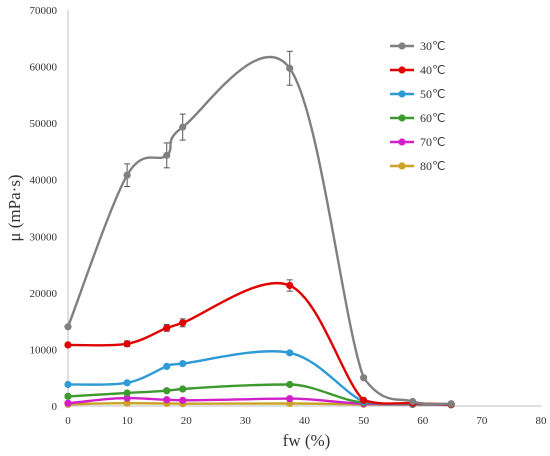 This screenshot has height=456, width=550. What do you see at coordinates (44, 124) in the screenshot?
I see `y-tick-label: 50000` at bounding box center [44, 124].